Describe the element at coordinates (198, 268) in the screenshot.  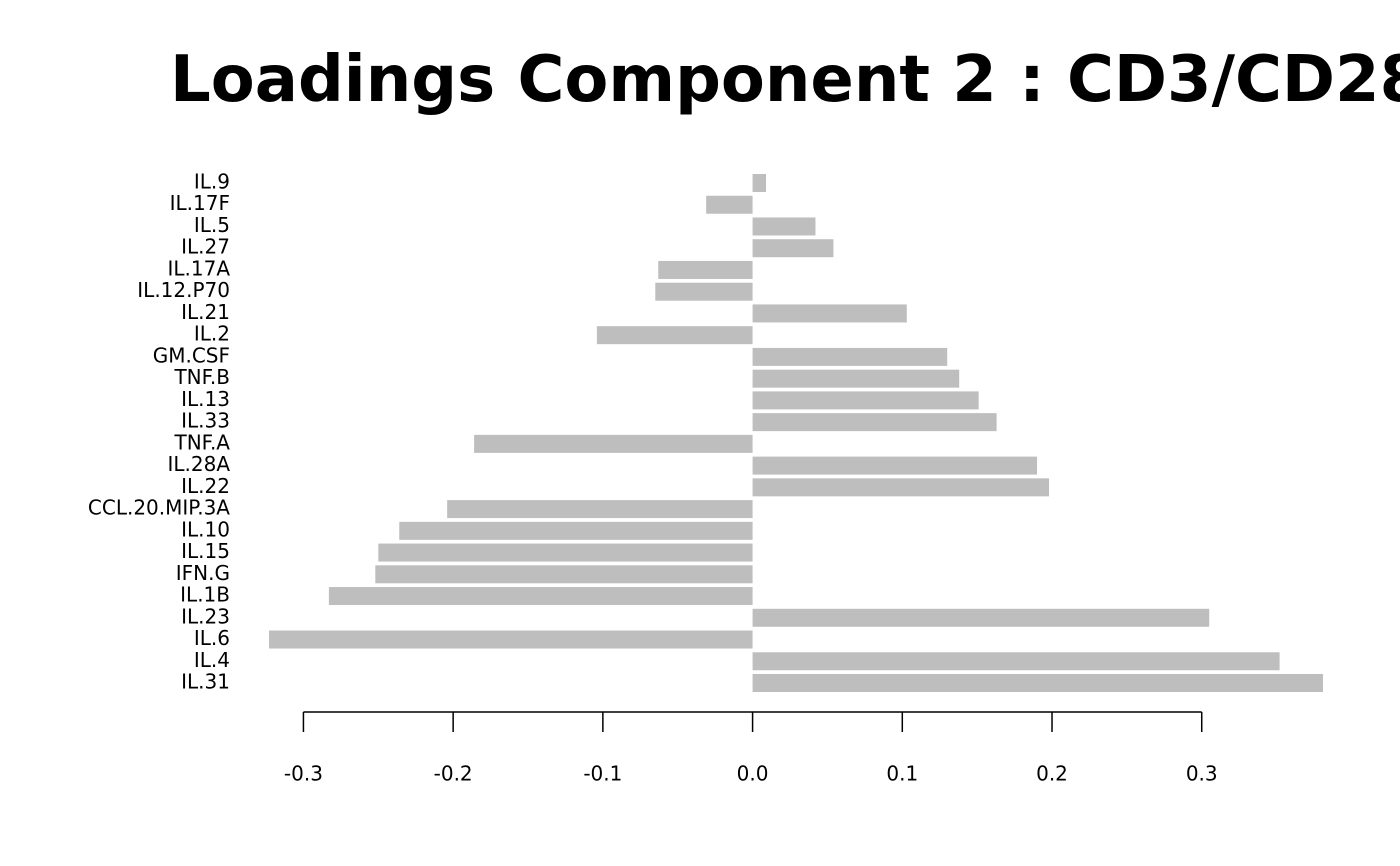
I see `y-tick-label: IL.17A` at that location.